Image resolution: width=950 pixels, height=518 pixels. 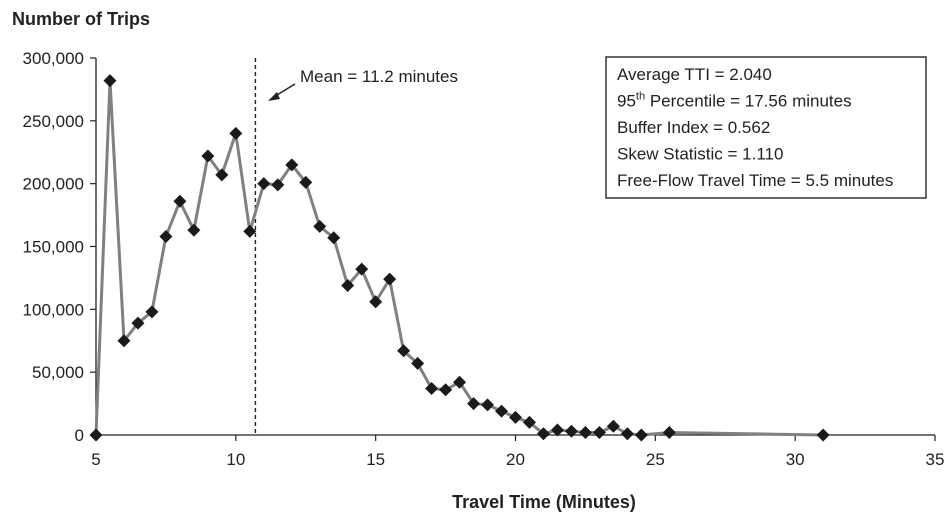 I want to click on x-tick-label: 30, so click(x=795, y=459).